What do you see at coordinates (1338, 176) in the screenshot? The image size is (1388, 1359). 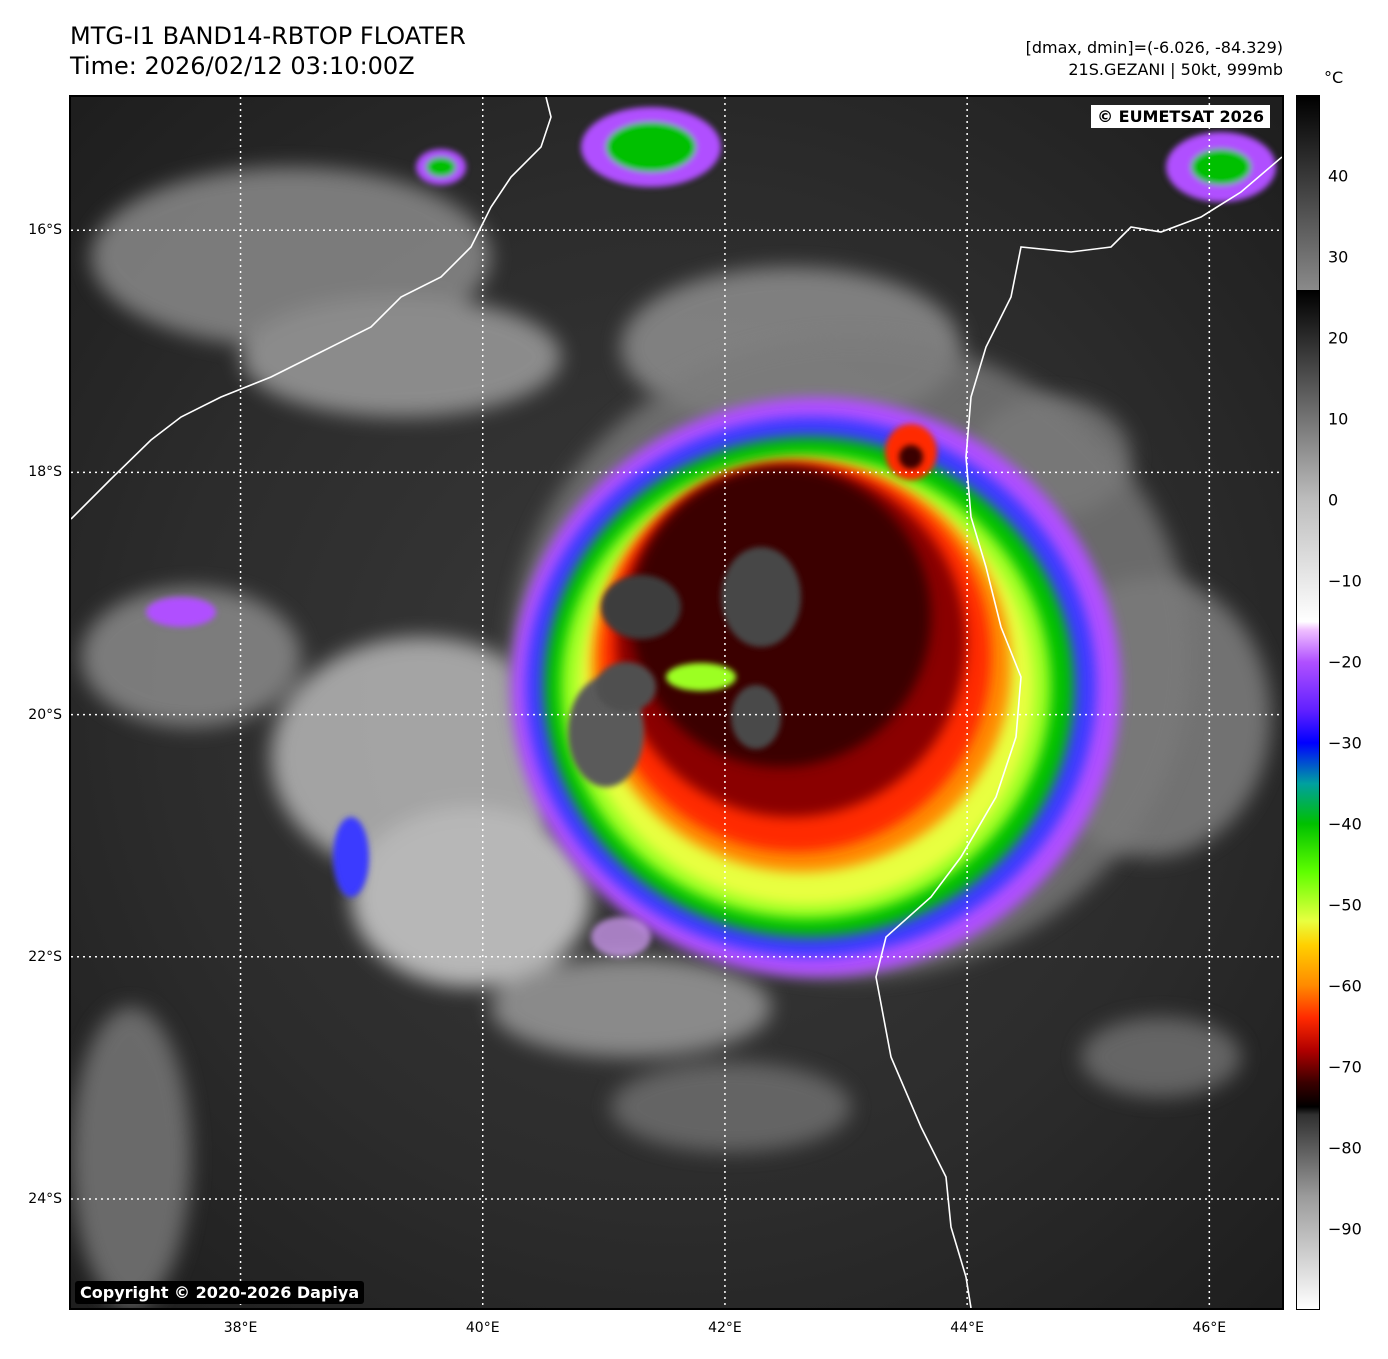 I see `colorbar-tick-label: 40` at bounding box center [1338, 176].